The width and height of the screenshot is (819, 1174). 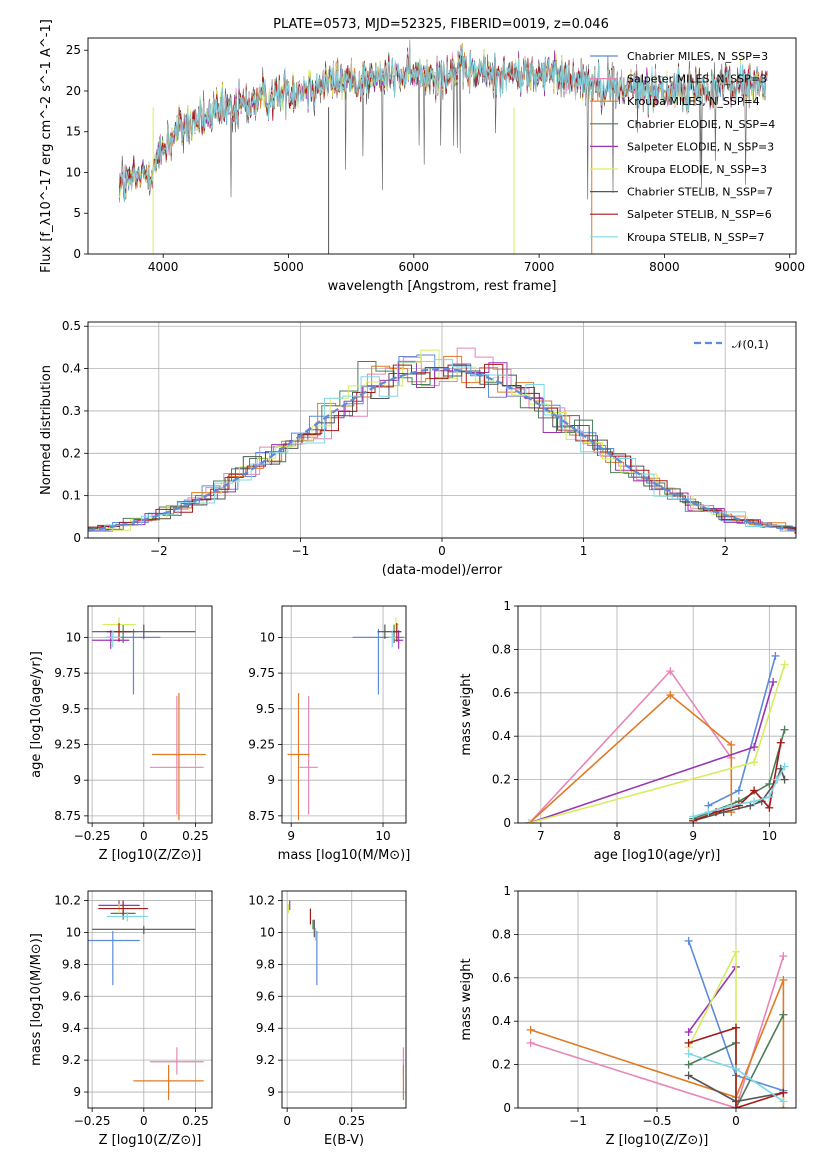 I want to click on x-tick-label: −2, so click(x=159, y=551).